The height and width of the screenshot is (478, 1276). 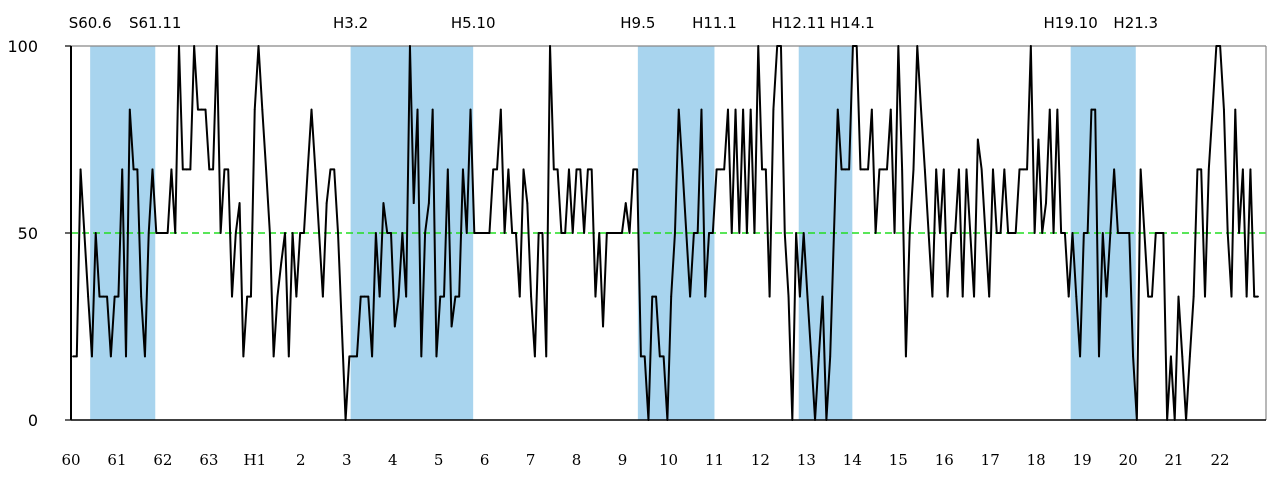 I want to click on x-tick-label: 10, so click(x=668, y=460).